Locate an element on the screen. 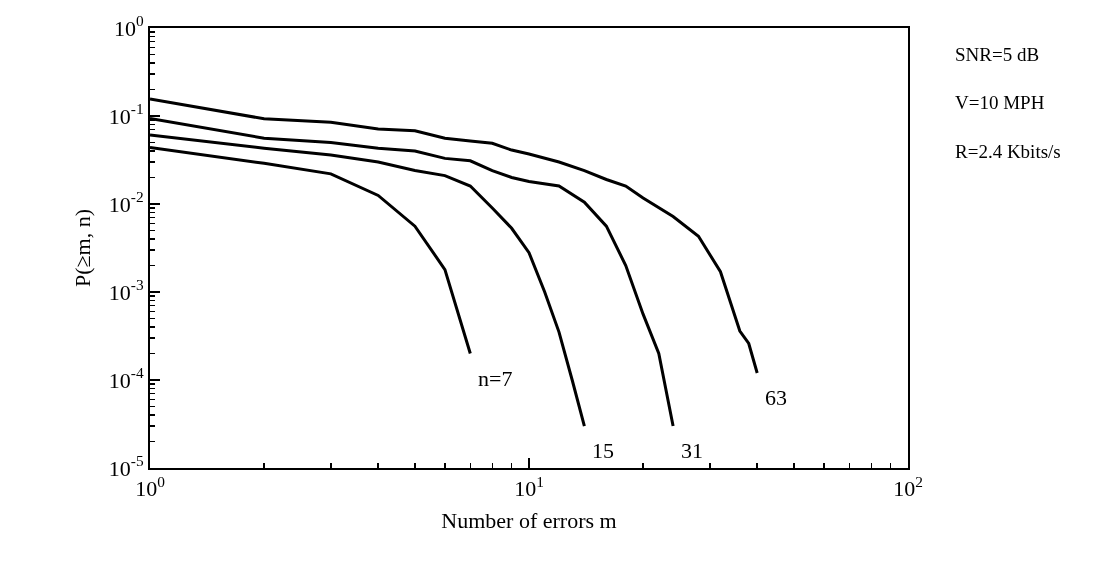  y-tick-label: 10$^{-4}$ is located at coordinates (126, 378).